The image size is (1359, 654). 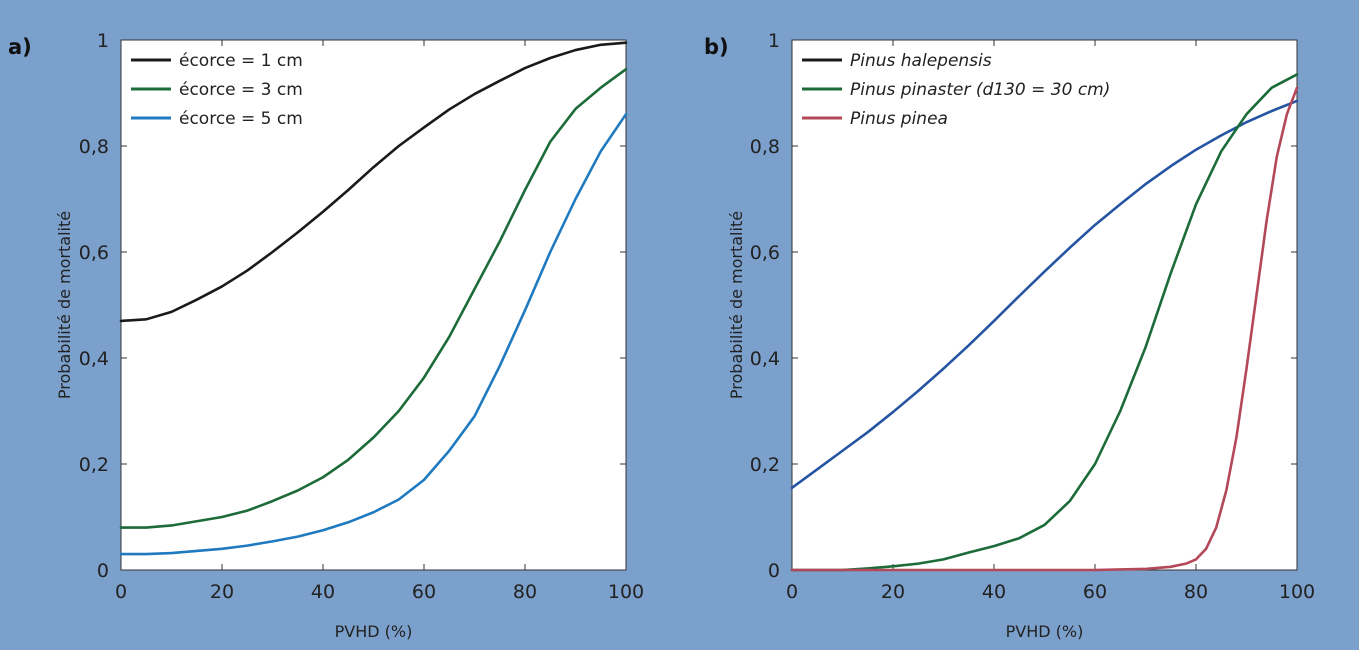 What do you see at coordinates (921, 61) in the screenshot?
I see `legend-label: Pinus halepensis` at bounding box center [921, 61].